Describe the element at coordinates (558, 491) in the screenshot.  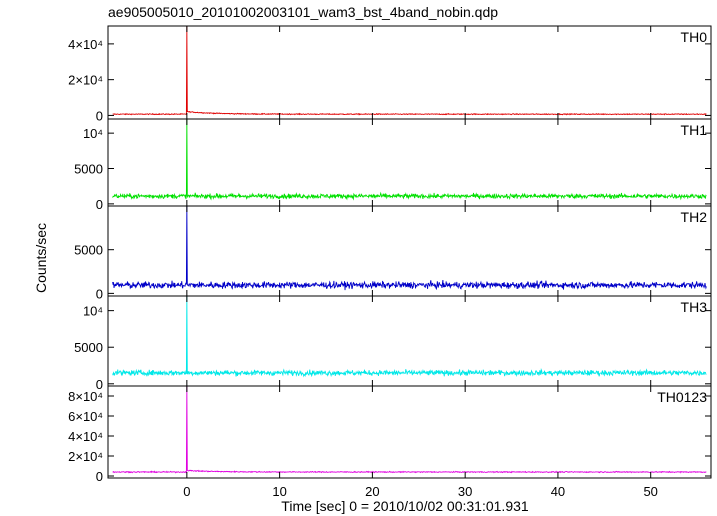
I see `x-tick-label: 40` at that location.